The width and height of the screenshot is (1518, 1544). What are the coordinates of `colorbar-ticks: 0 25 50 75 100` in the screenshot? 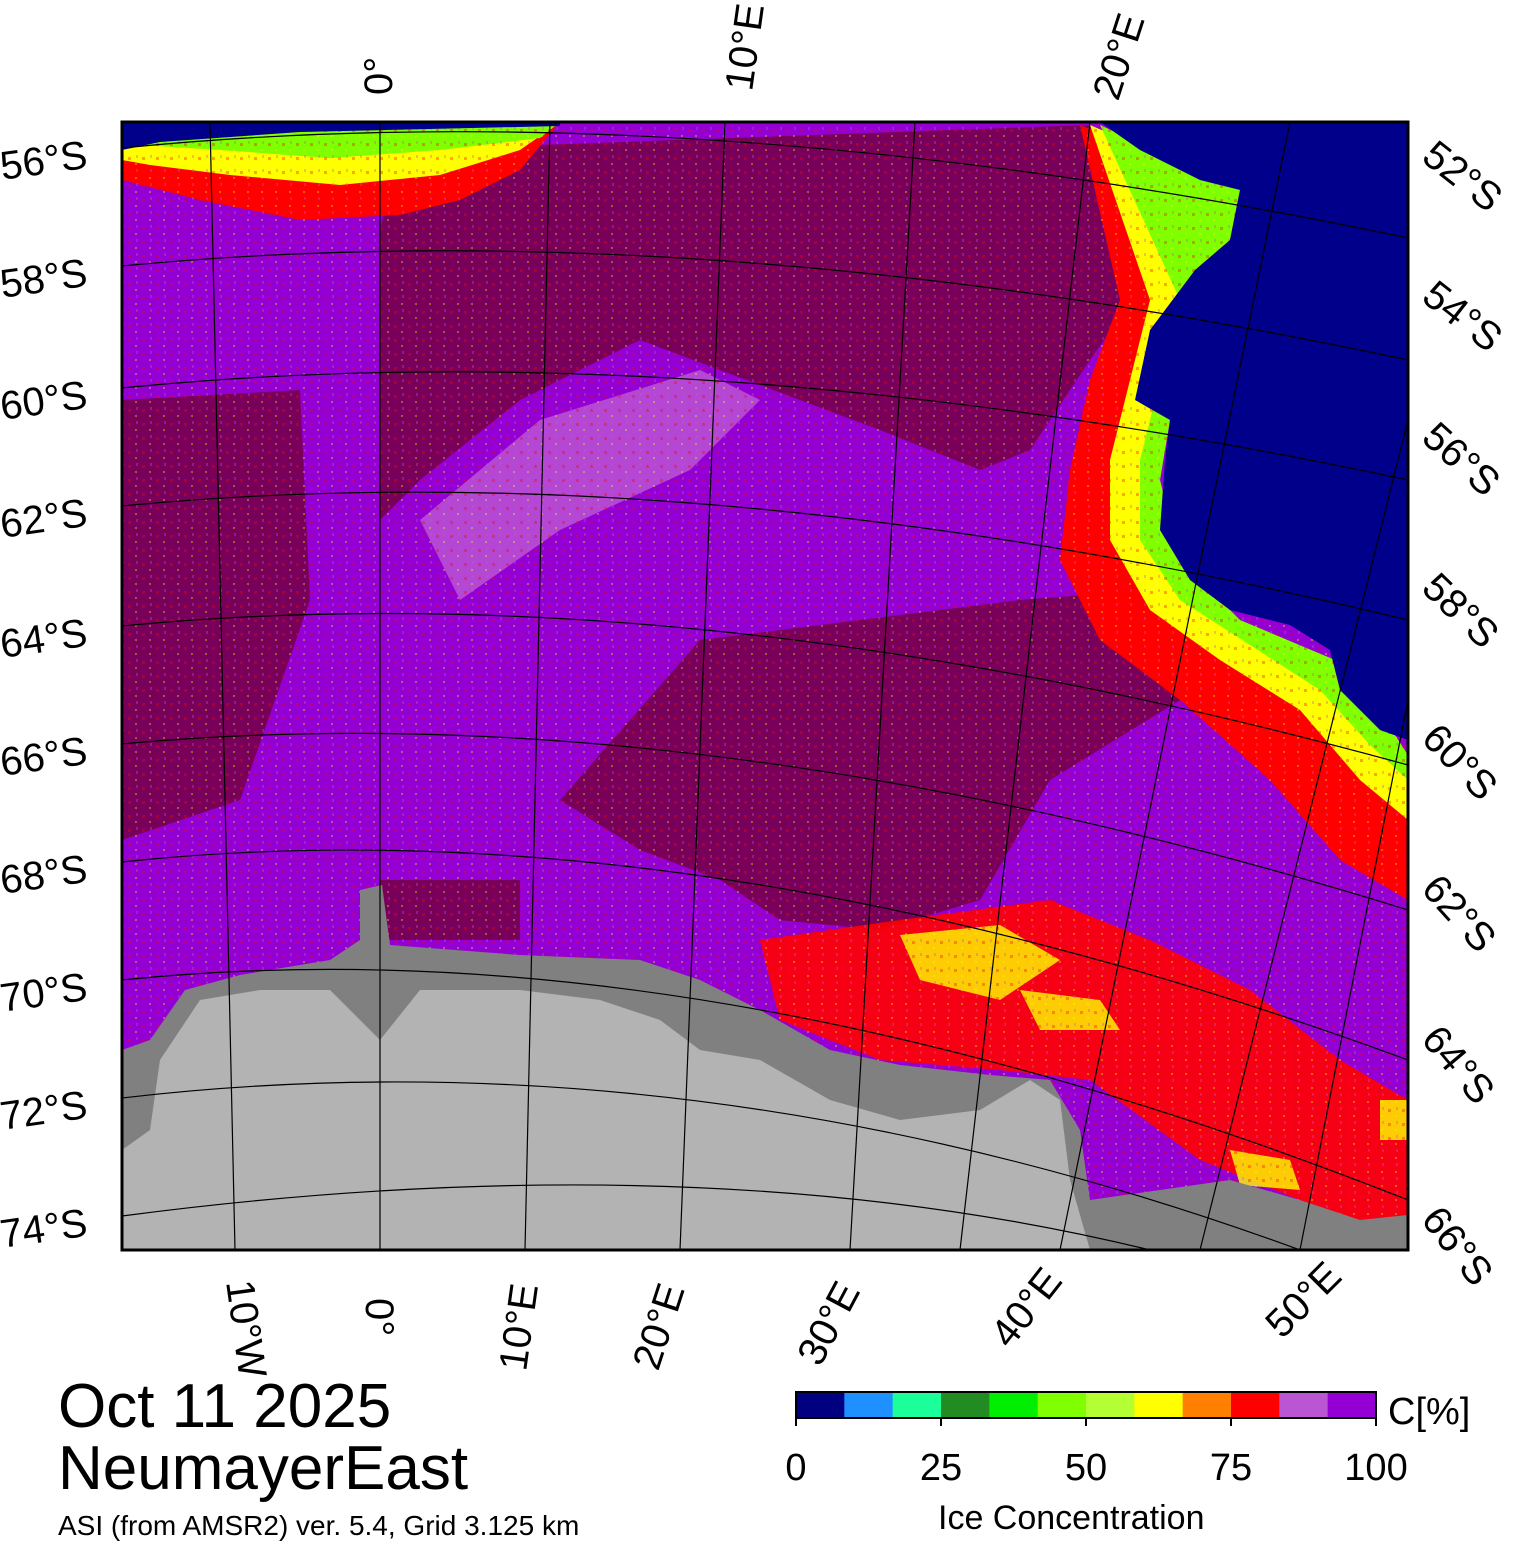 It's located at (1096, 1468).